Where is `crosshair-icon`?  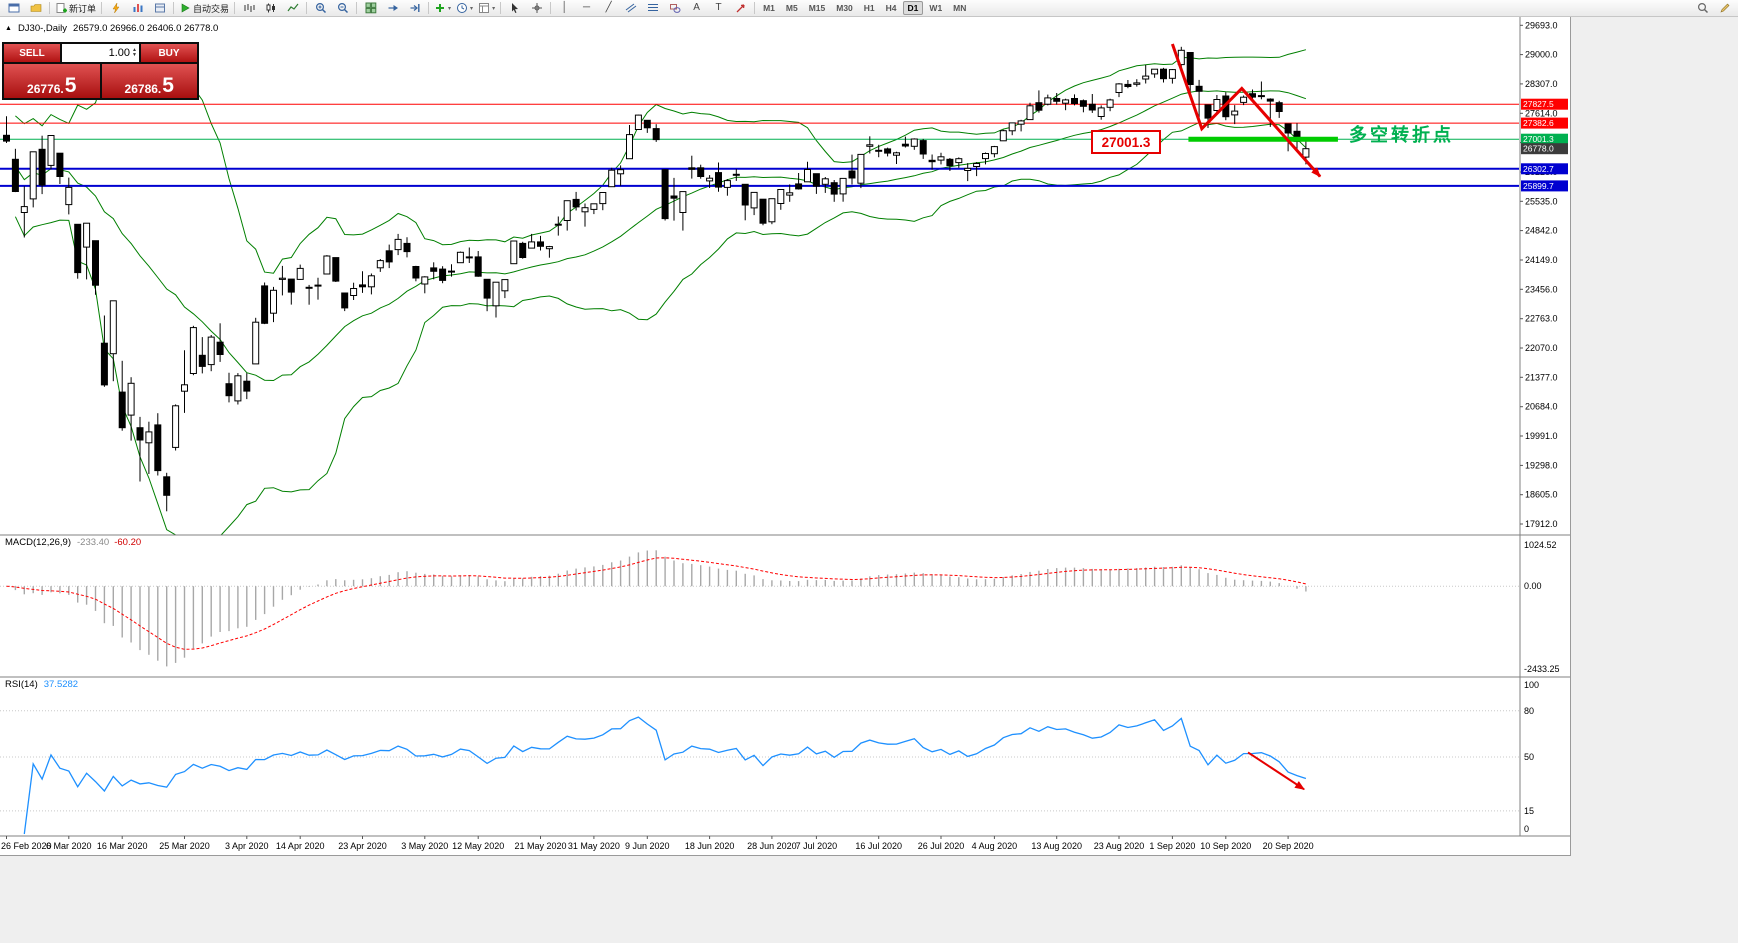
crosshair-icon is located at coordinates (536, 8).